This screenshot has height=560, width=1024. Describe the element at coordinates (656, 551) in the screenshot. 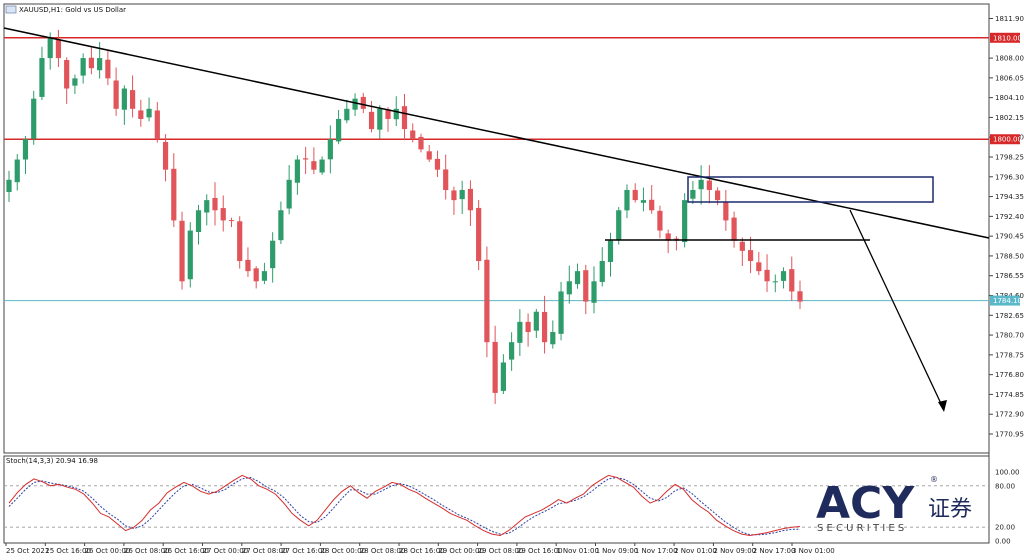

I see `time-tick-label: 1 Nov 17:00` at that location.